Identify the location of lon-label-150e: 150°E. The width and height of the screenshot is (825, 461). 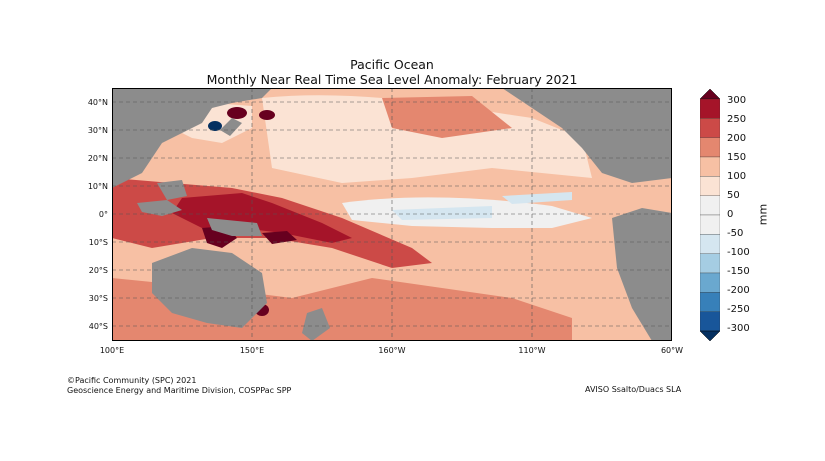
(252, 350).